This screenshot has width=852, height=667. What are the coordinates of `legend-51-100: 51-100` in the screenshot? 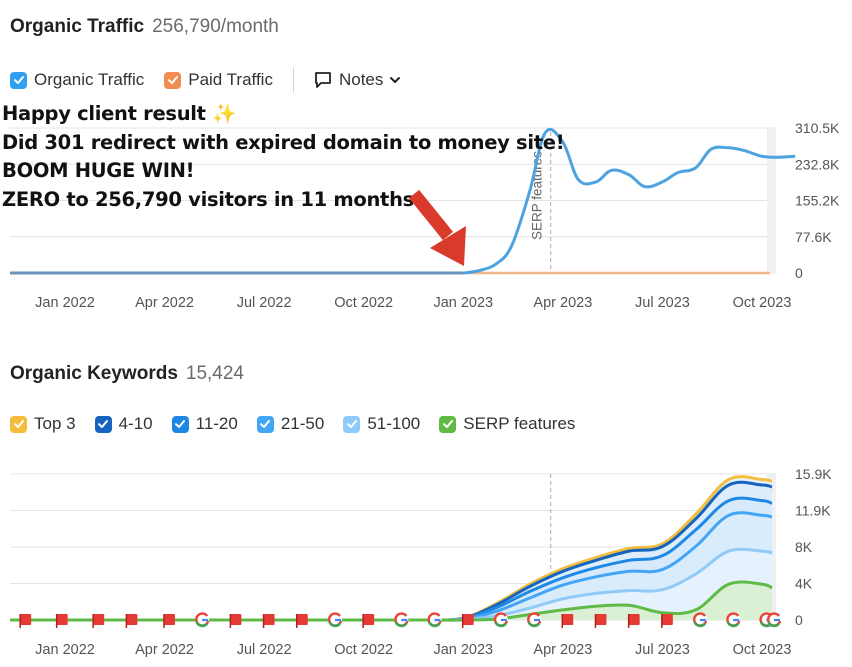 It's located at (381, 424).